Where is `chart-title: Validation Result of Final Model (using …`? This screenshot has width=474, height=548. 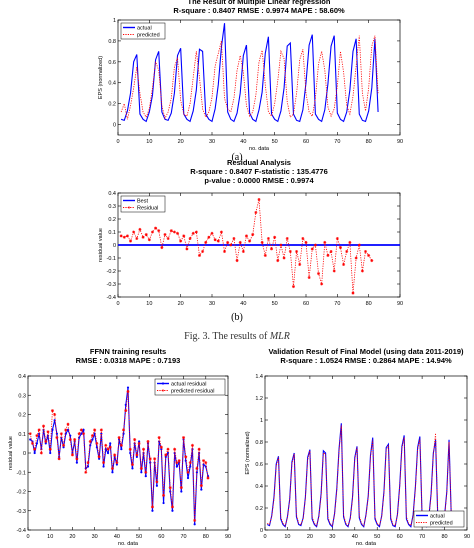 chart-title: Validation Result of Final Model (using … is located at coordinates (366, 351).